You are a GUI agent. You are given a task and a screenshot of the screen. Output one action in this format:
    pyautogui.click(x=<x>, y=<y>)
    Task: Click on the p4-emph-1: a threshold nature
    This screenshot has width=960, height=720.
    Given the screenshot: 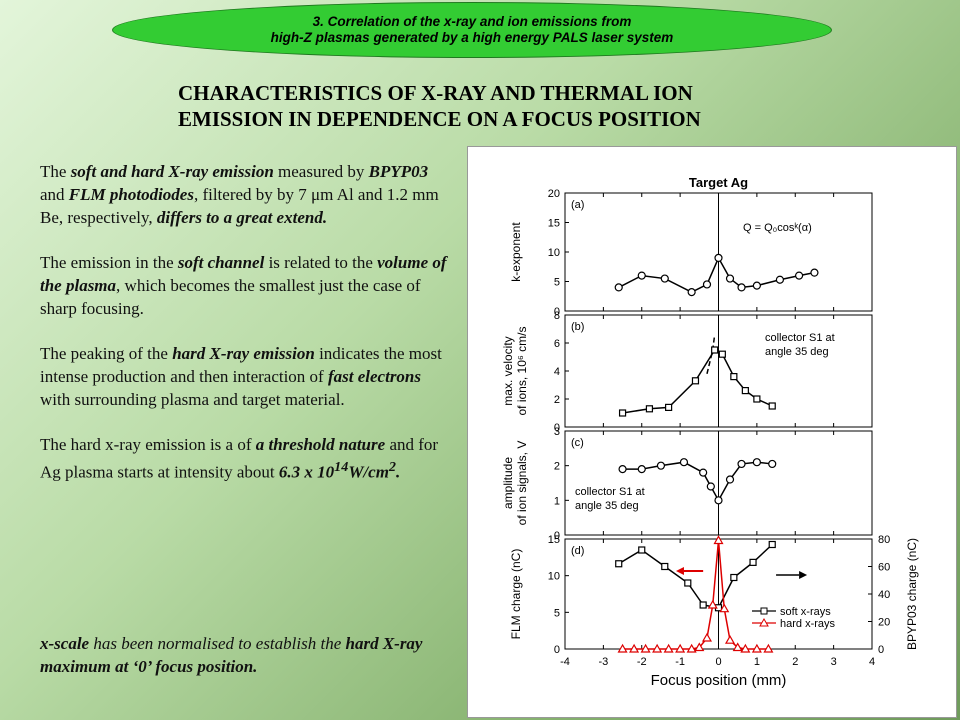 What is the action you would take?
    pyautogui.click(x=320, y=444)
    